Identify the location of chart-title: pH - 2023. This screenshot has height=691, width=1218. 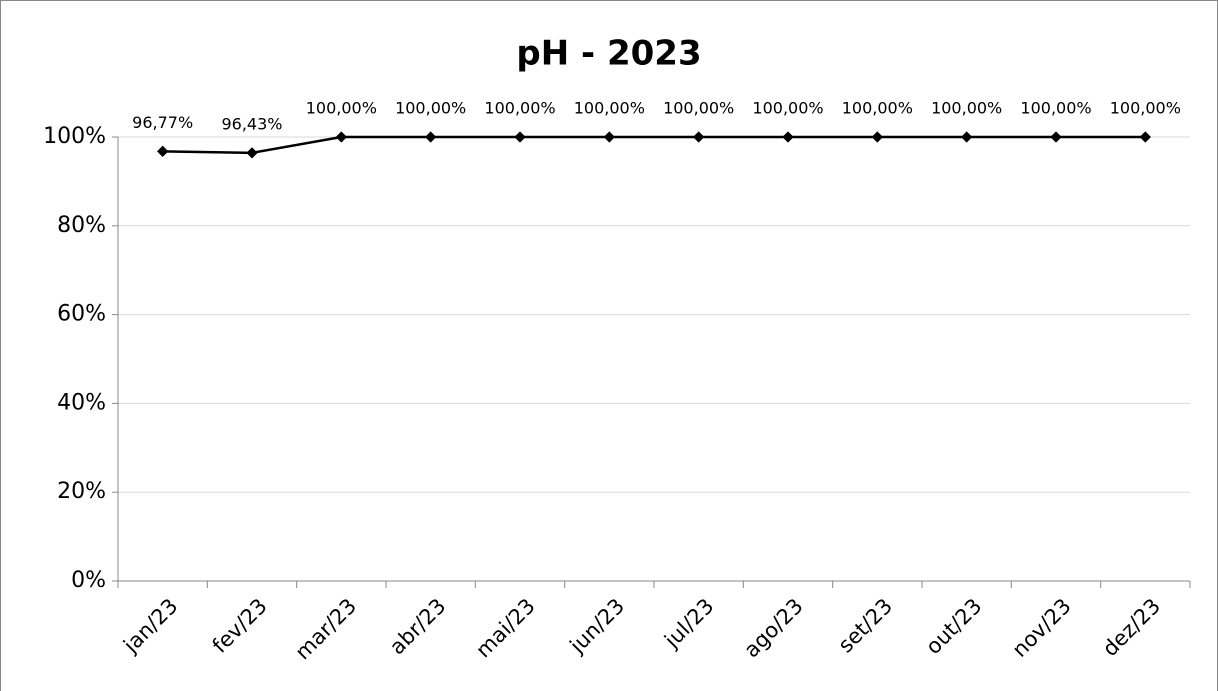
(608, 54).